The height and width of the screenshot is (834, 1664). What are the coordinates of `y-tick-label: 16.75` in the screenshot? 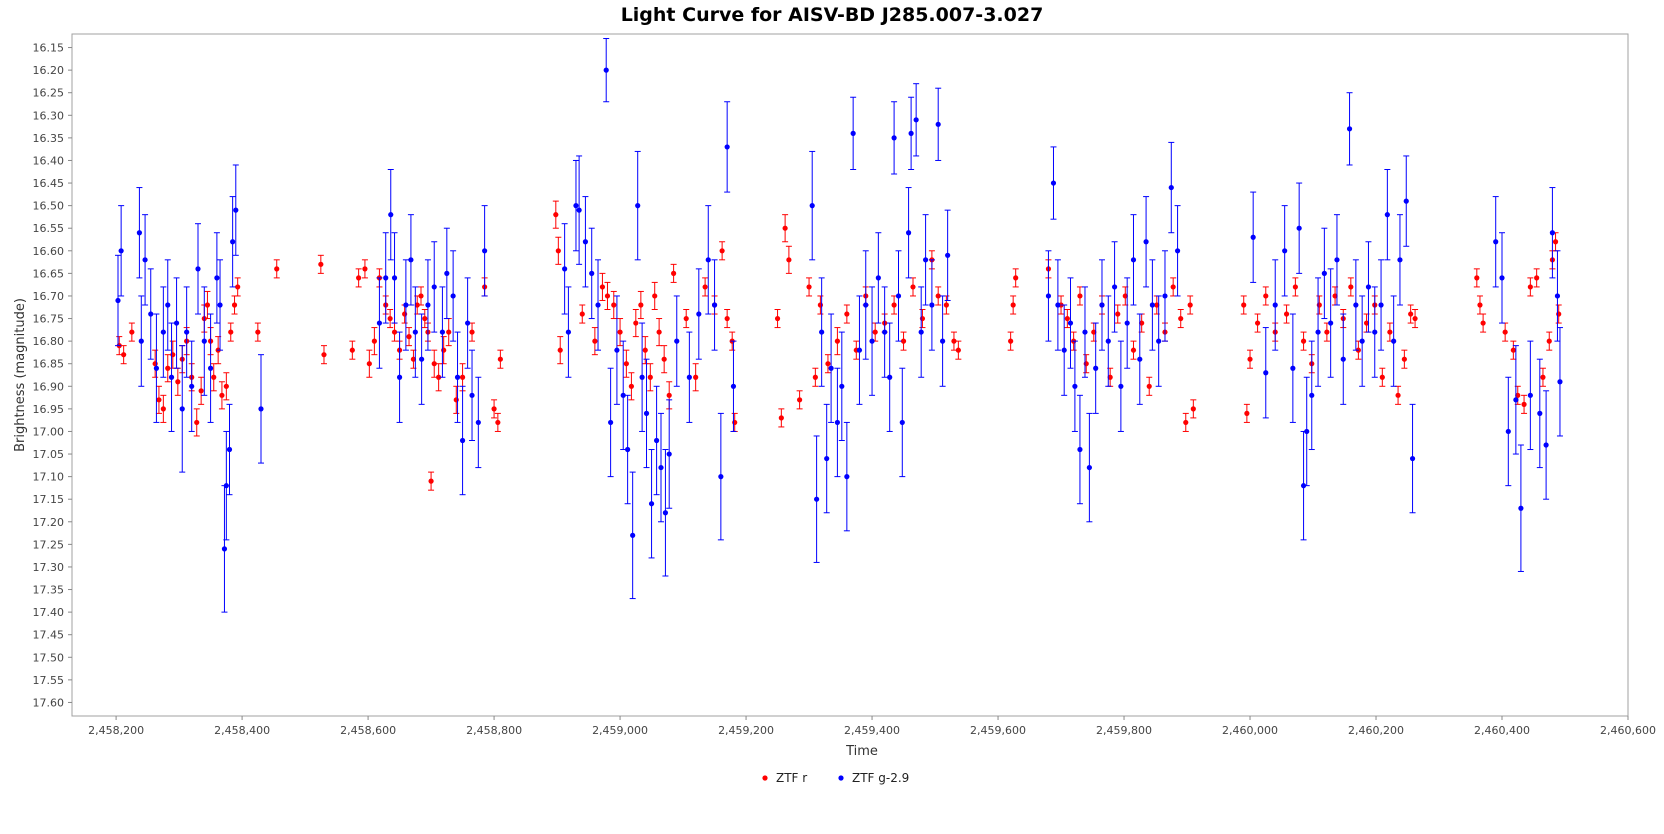 It's located at (49, 319).